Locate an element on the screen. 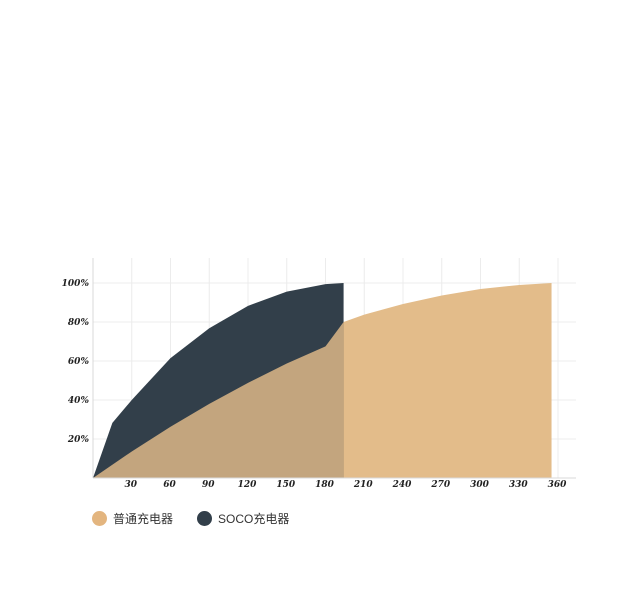 This screenshot has width=640, height=612. y-tick-label: 80% is located at coordinates (79, 323).